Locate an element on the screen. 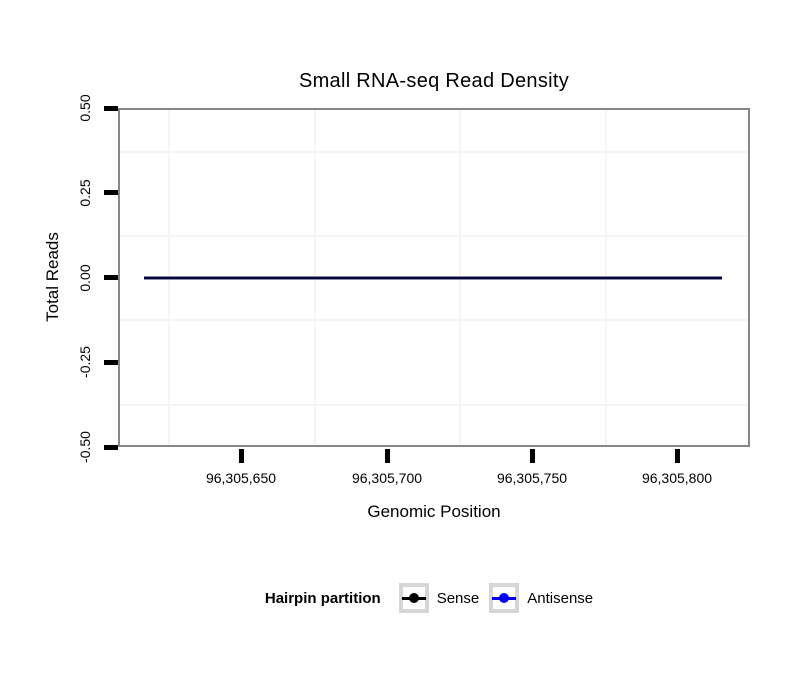 This screenshot has width=810, height=690. legend: Hairpin partition Sense Antisense is located at coordinates (434, 598).